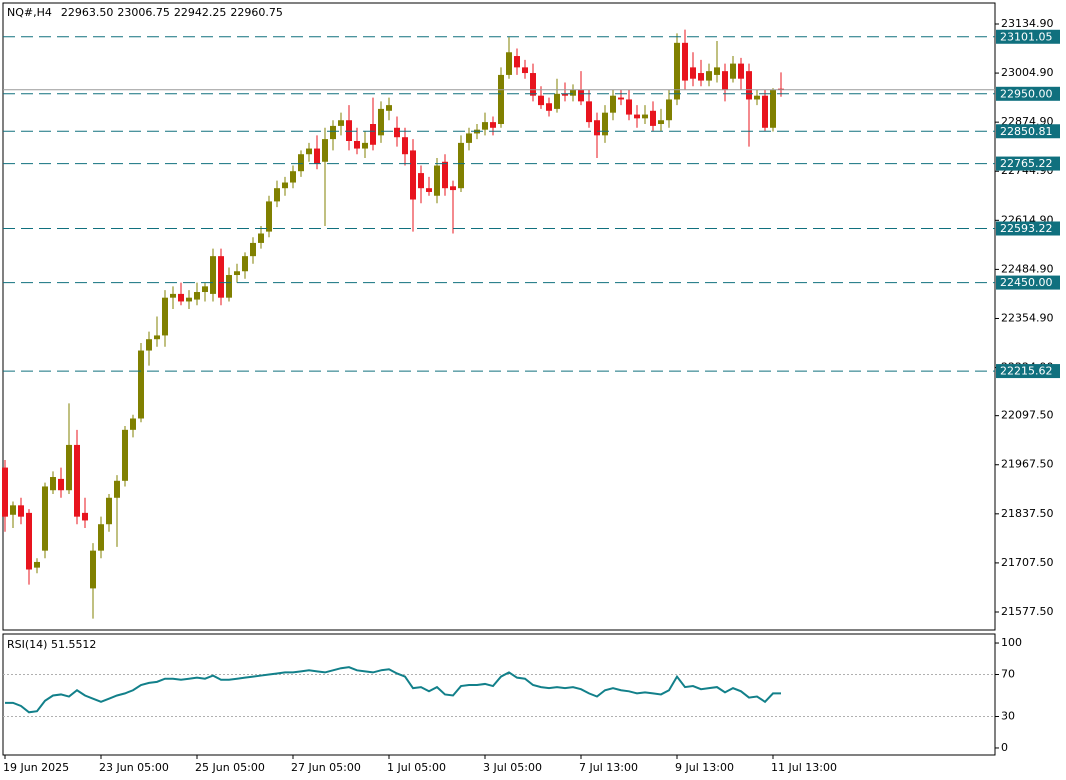 The width and height of the screenshot is (1066, 780). What do you see at coordinates (1008, 674) in the screenshot?
I see `rsi-y-tick-label: 70` at bounding box center [1008, 674].